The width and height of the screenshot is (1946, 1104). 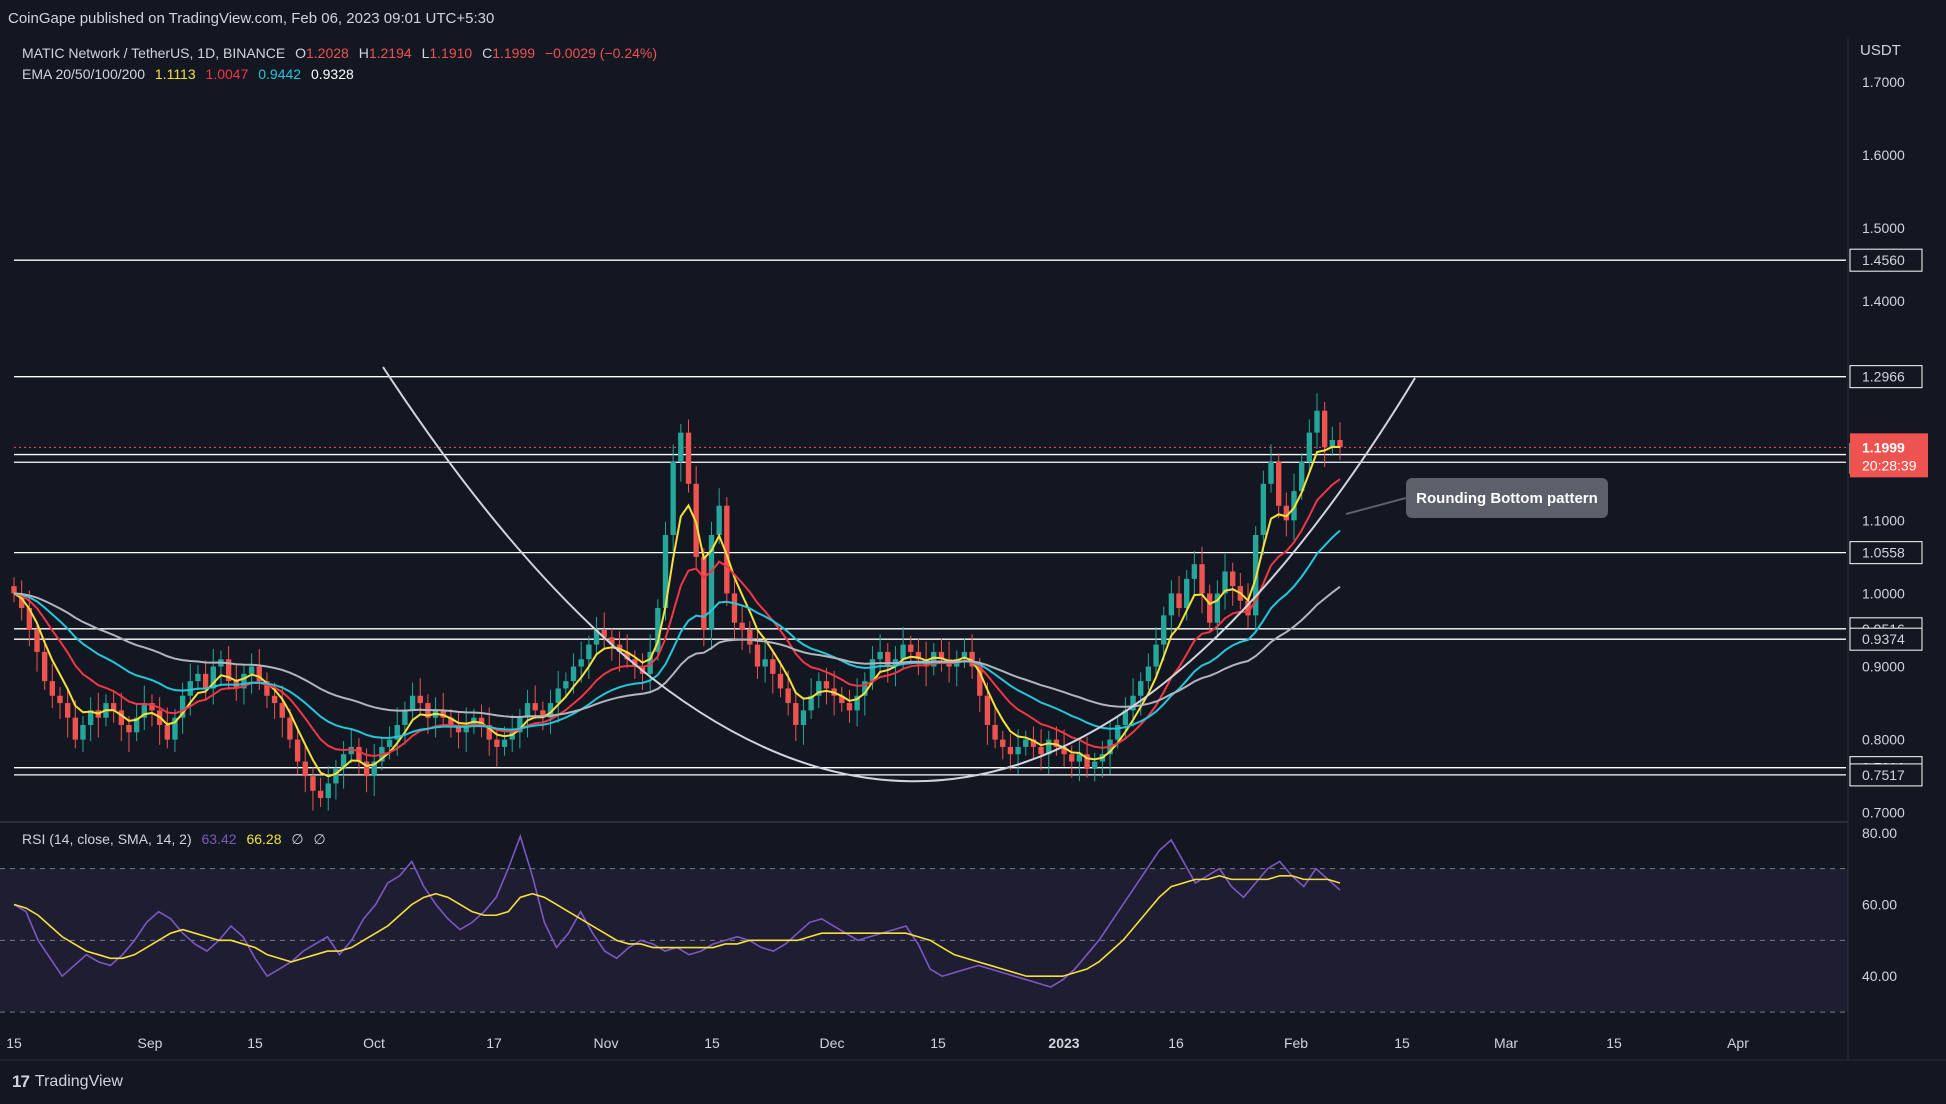 I want to click on symbol-name: MATIC Network / TetherUS, 1D, BINANCE, so click(x=154, y=53).